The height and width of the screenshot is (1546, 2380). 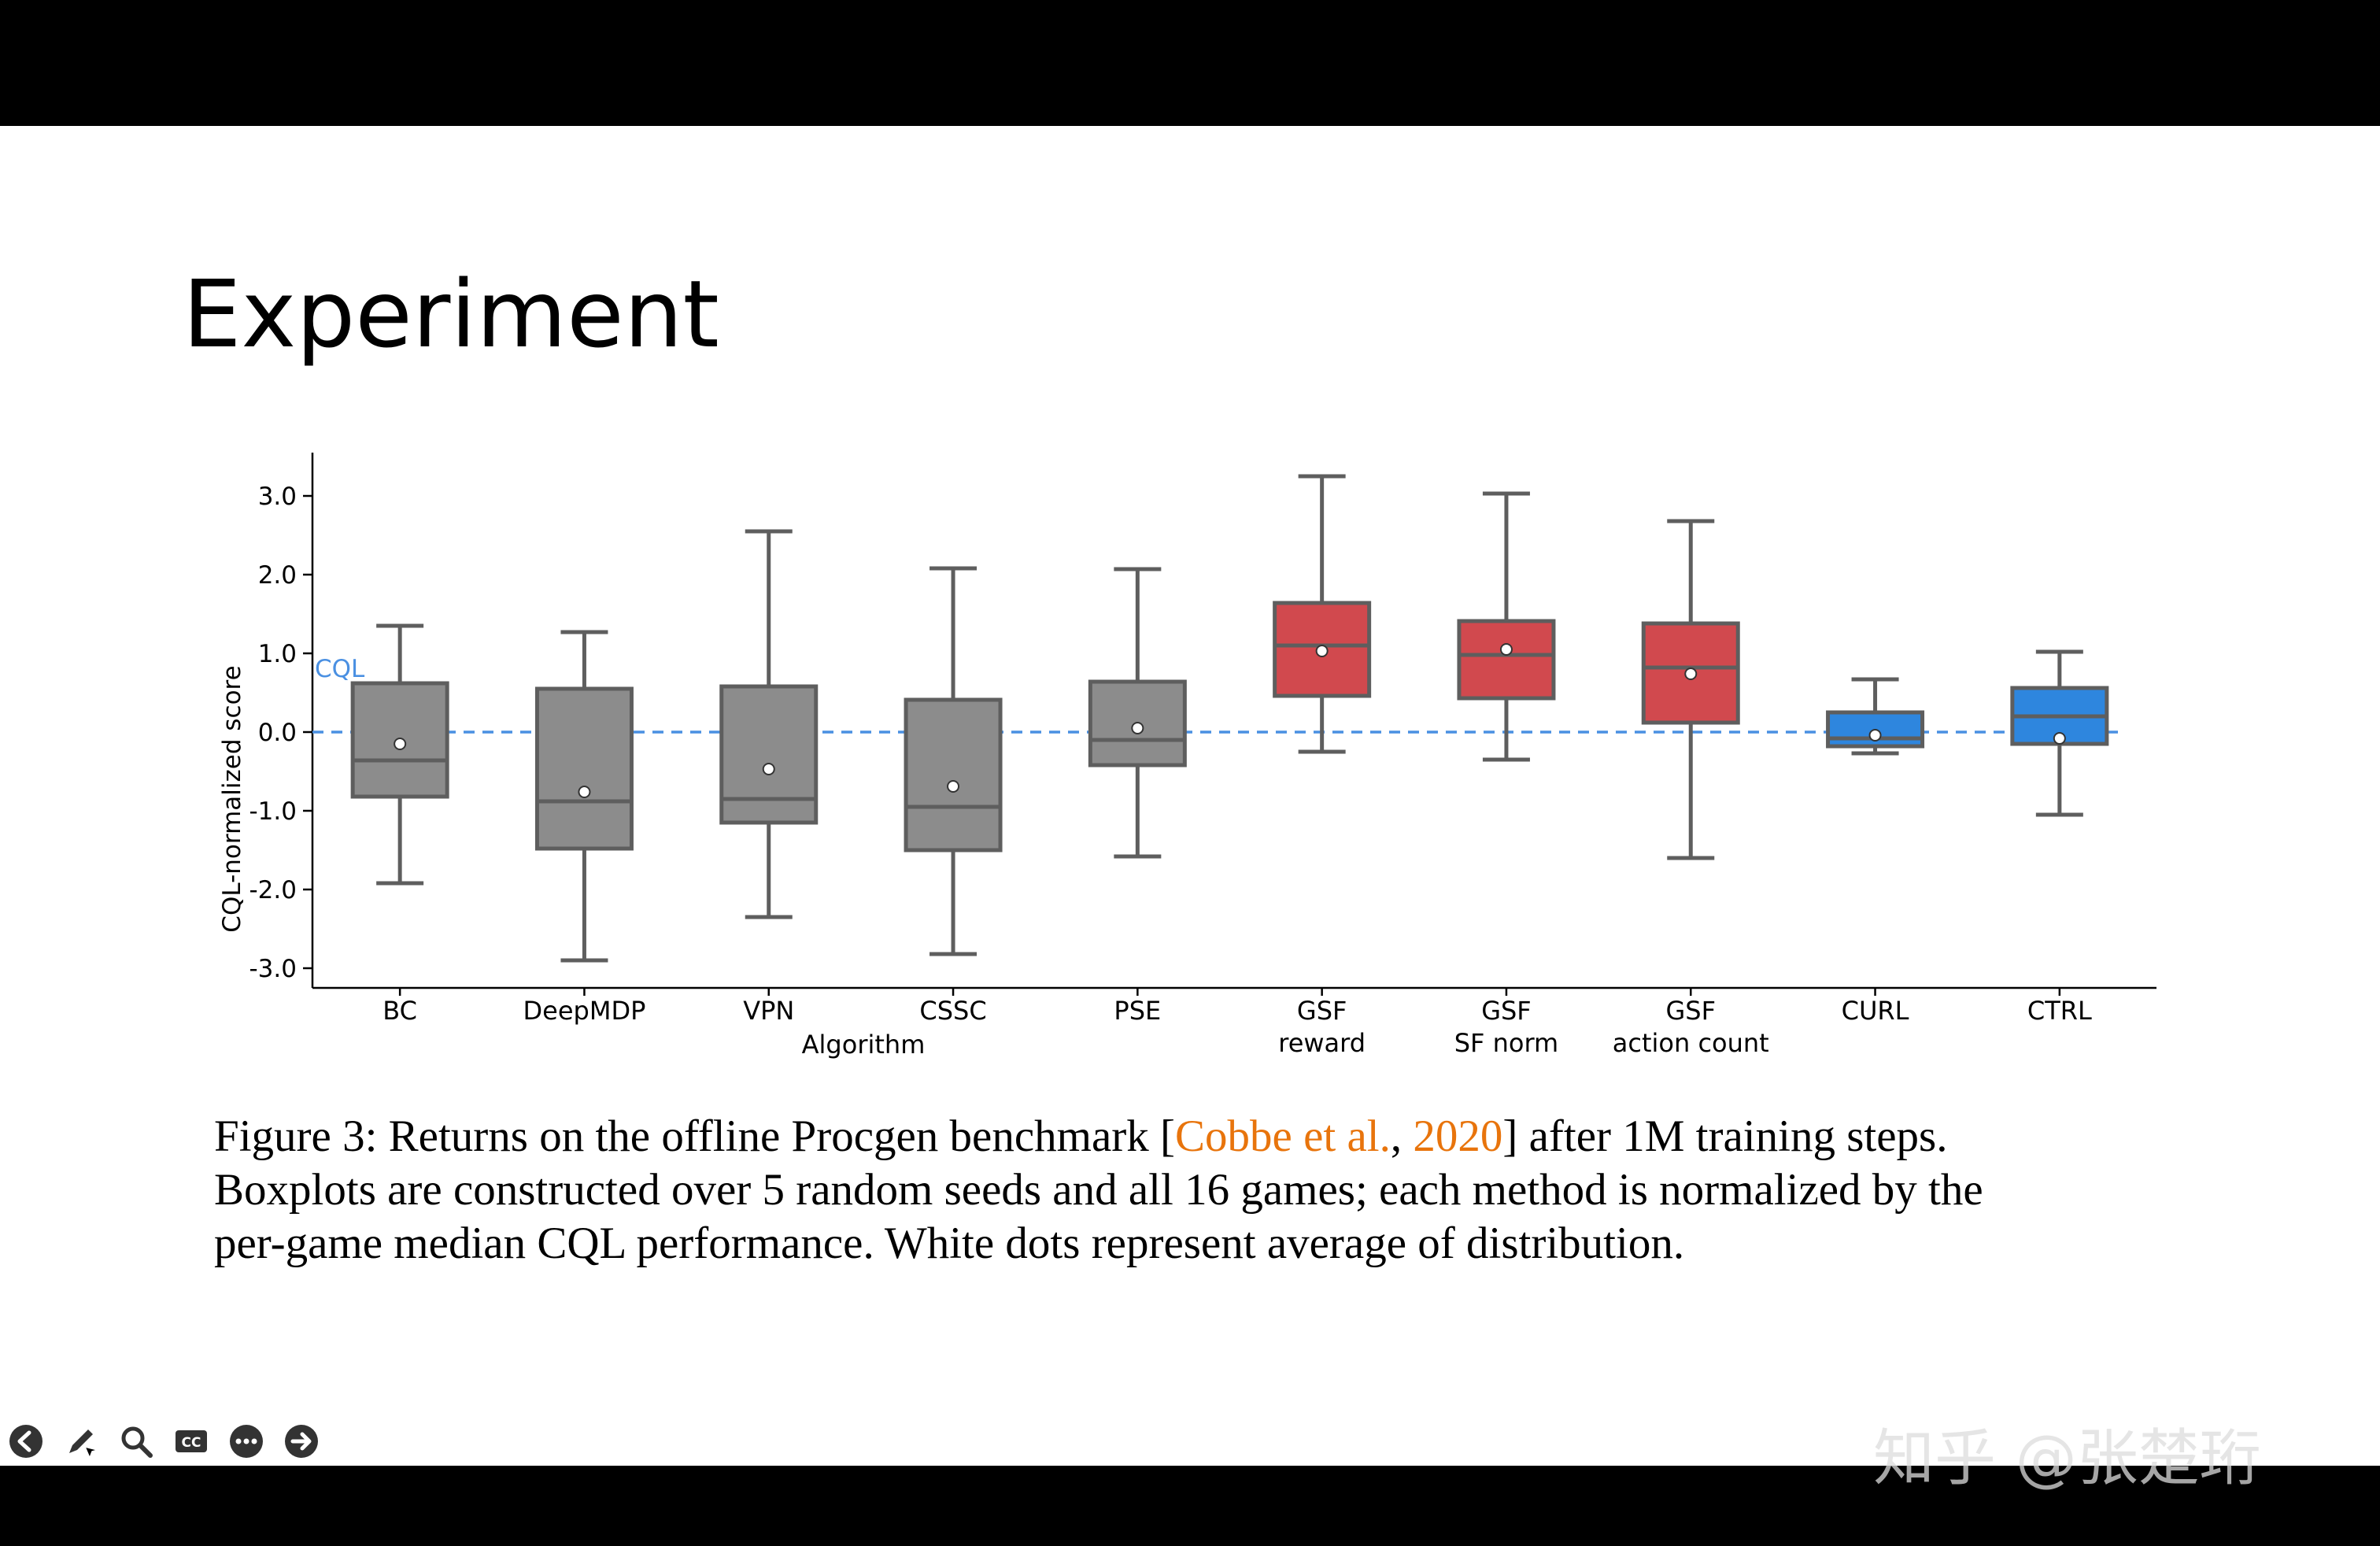 What do you see at coordinates (277, 733) in the screenshot?
I see `y-tick-label: 0.0` at bounding box center [277, 733].